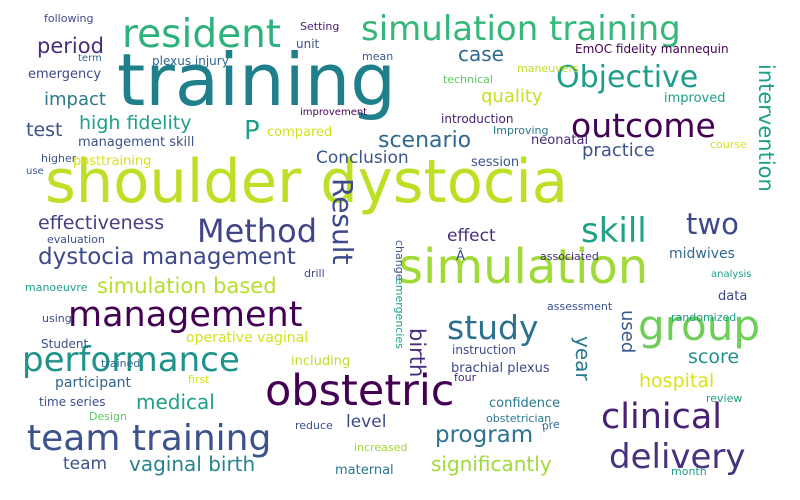 The width and height of the screenshot is (800, 500). I want to click on word-intervention: intervention, so click(766, 128).